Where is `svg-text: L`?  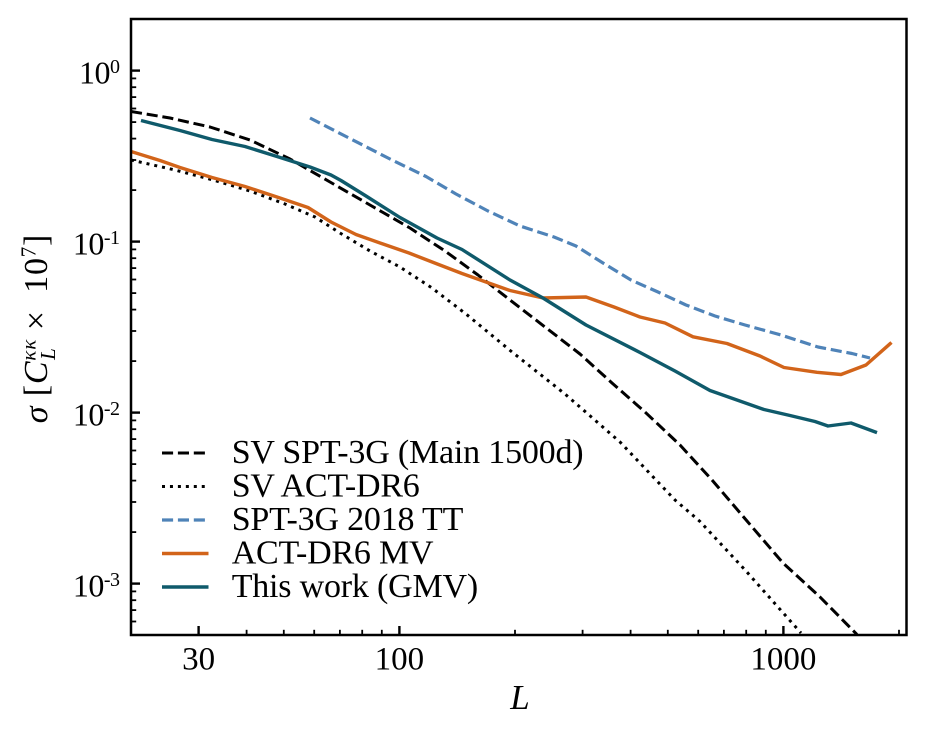 svg-text: L is located at coordinates (519, 697).